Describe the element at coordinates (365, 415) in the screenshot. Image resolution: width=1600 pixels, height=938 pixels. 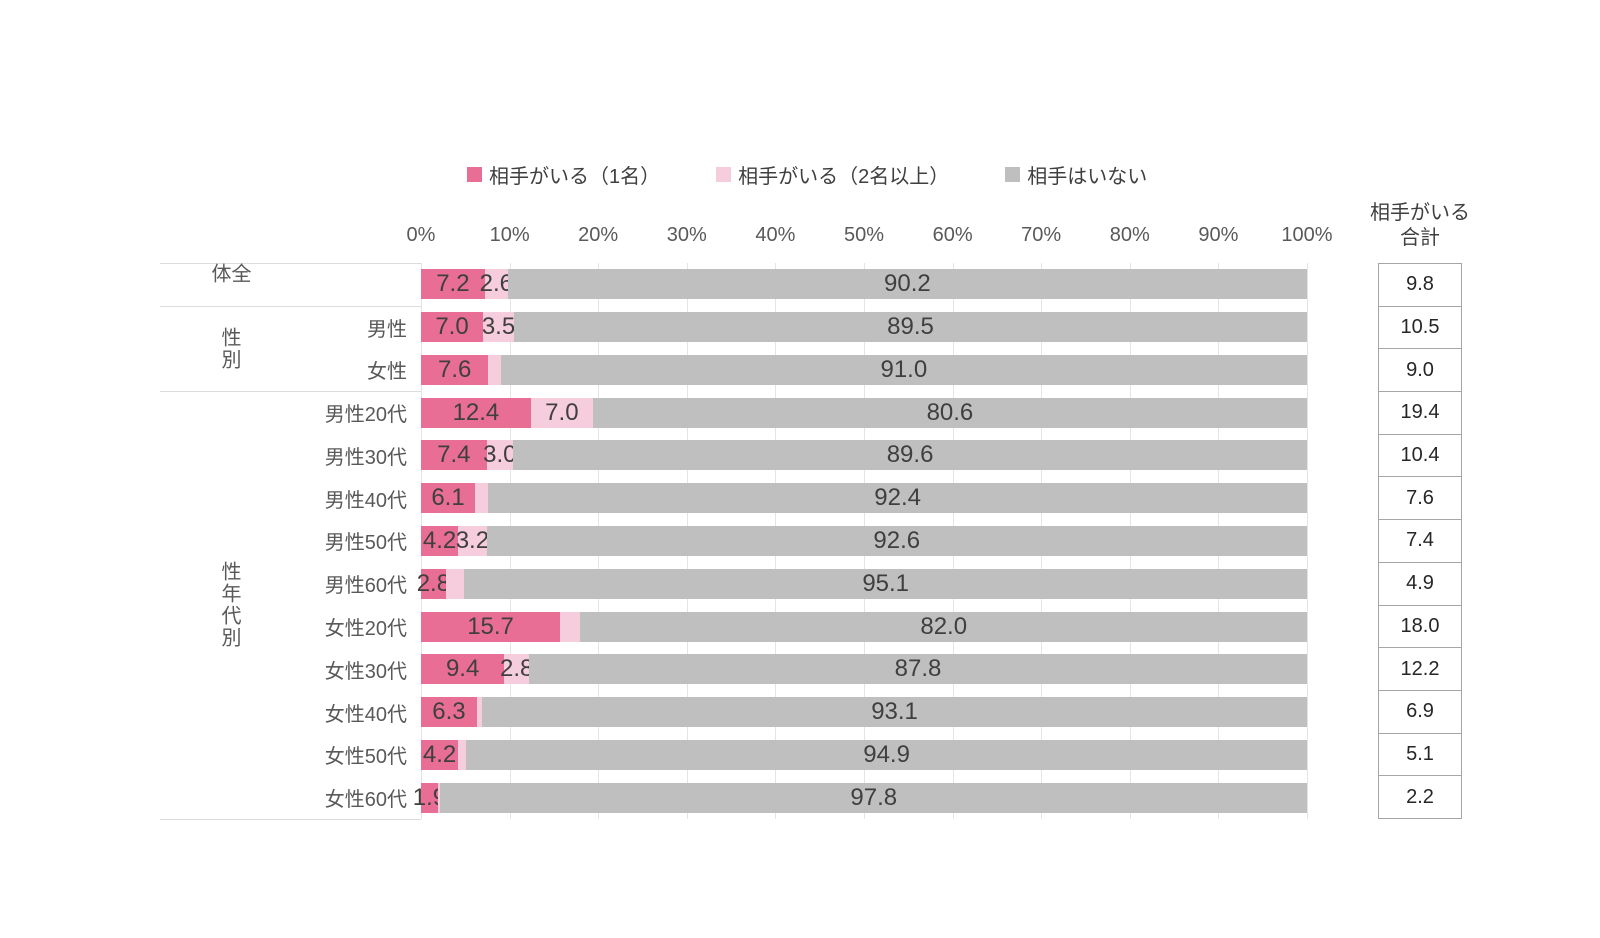
I see `row-label: 男性20代` at that location.